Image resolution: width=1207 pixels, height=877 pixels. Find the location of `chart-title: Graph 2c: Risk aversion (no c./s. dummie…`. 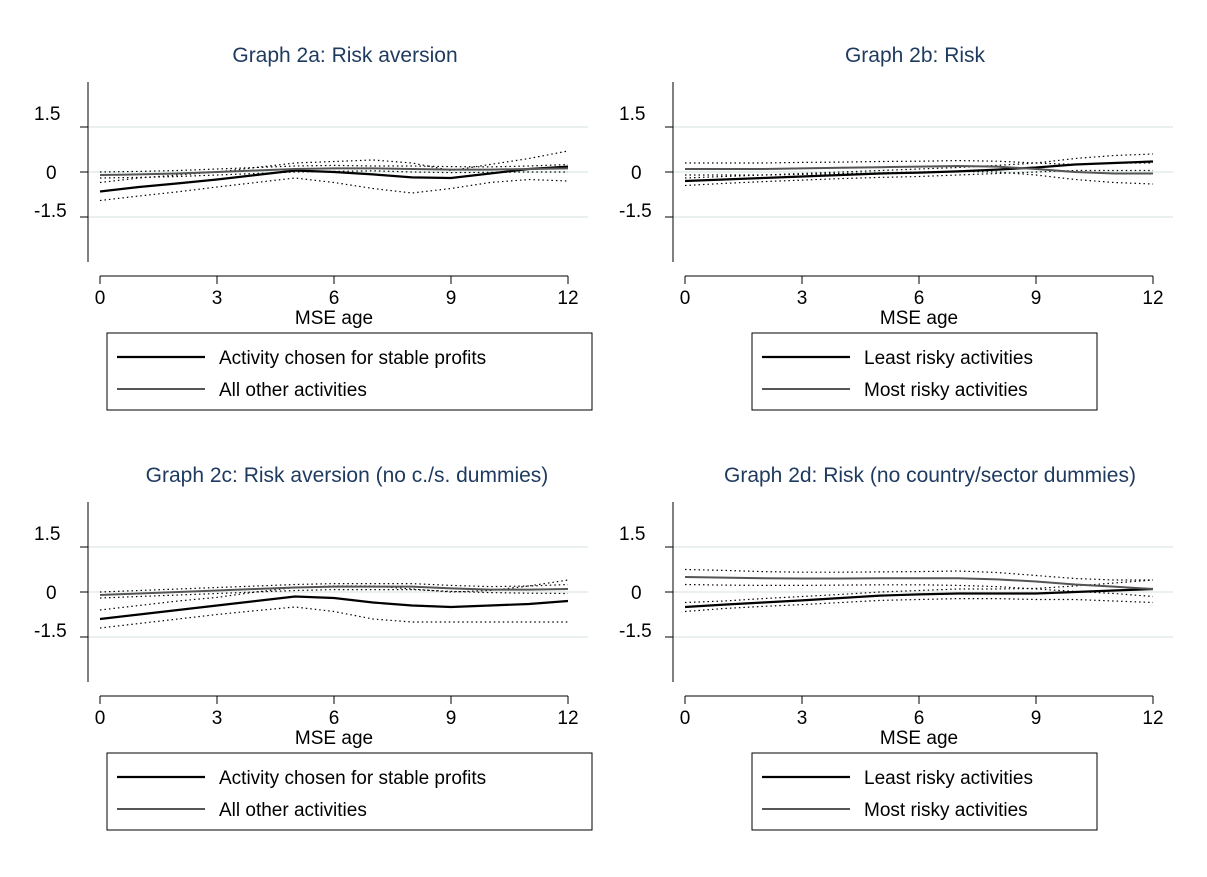

chart-title: Graph 2c: Risk aversion (no c./s. dummie… is located at coordinates (347, 475).